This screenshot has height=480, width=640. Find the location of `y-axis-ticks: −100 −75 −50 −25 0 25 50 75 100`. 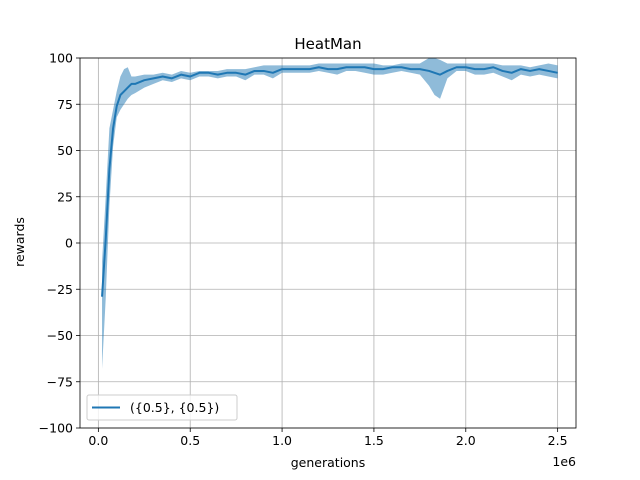

y-axis-ticks: −100 −75 −50 −25 0 25 50 75 100 is located at coordinates (59, 243).